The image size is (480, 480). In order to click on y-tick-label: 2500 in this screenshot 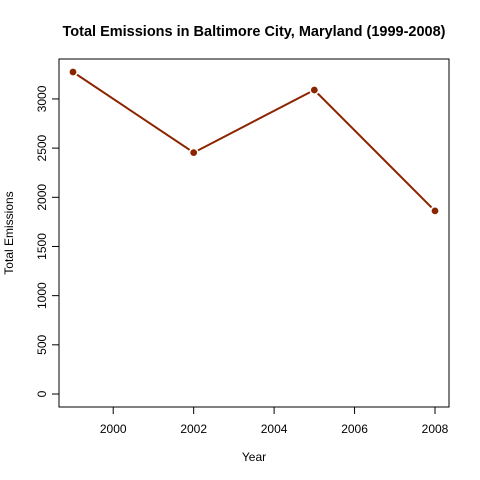, I will do `click(42, 147)`.